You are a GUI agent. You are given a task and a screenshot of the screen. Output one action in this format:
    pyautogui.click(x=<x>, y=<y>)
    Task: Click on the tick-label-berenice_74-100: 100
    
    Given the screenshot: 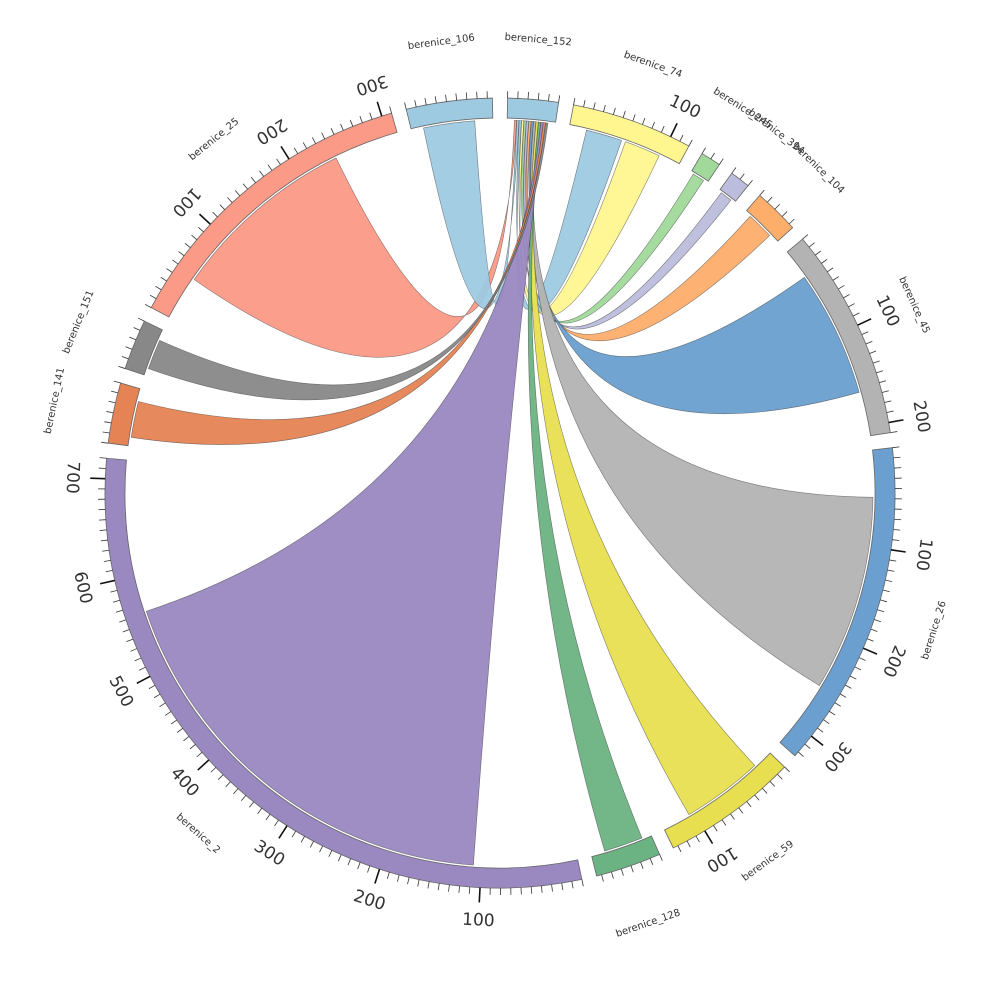 What is the action you would take?
    pyautogui.click(x=685, y=107)
    